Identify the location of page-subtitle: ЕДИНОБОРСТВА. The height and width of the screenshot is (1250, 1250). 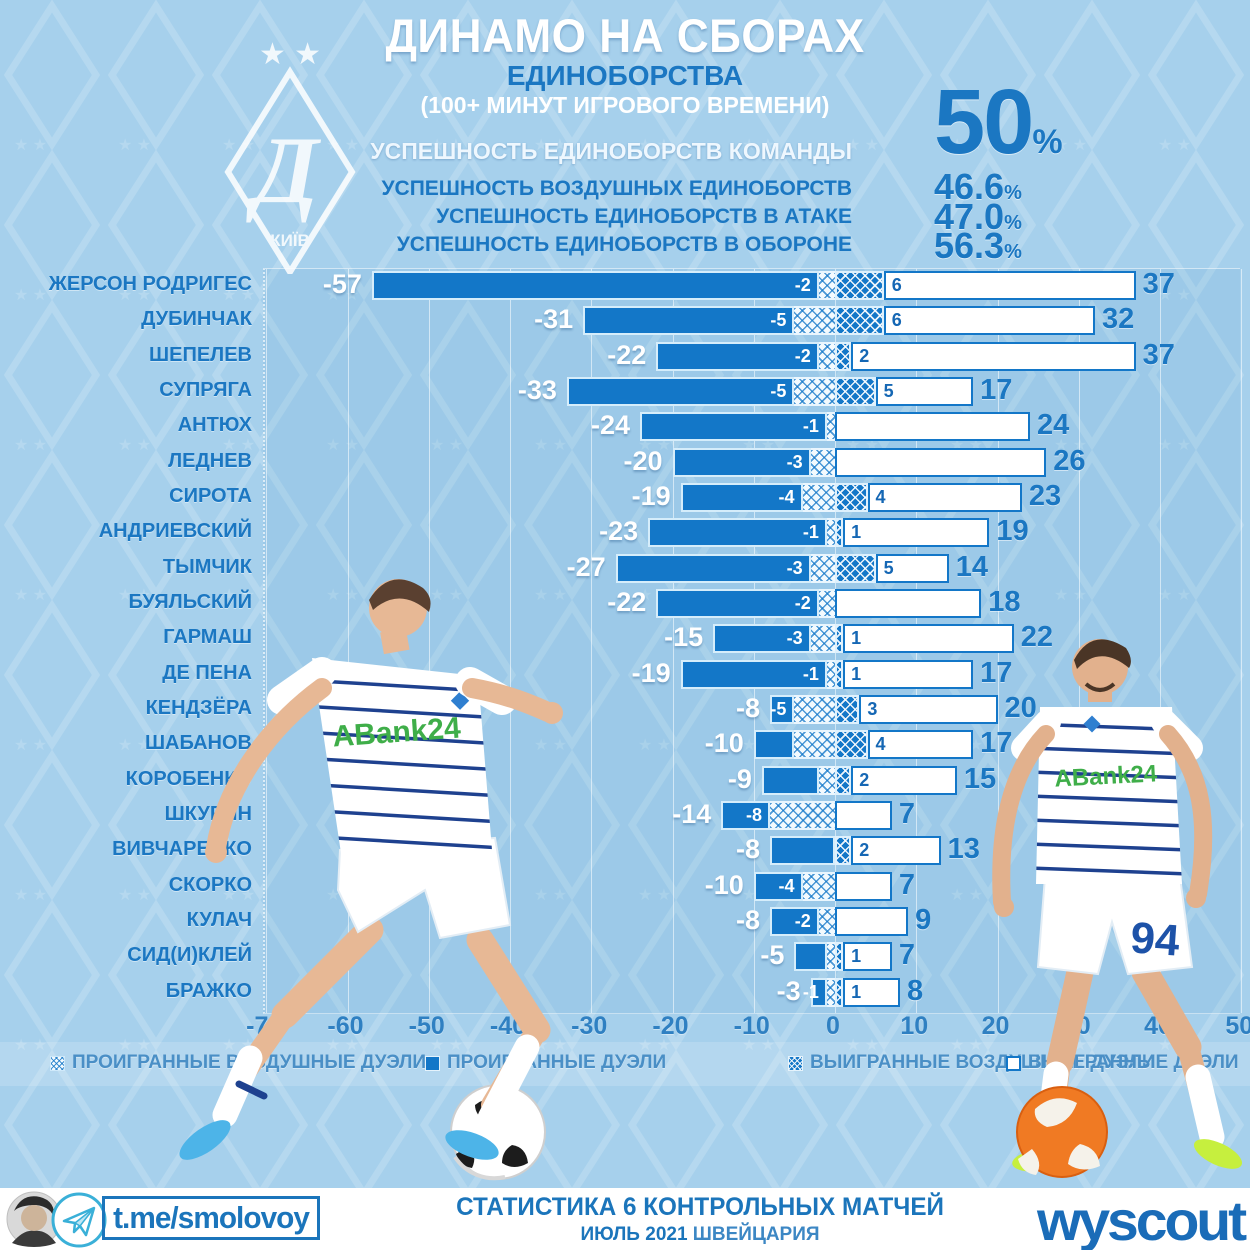
(625, 75).